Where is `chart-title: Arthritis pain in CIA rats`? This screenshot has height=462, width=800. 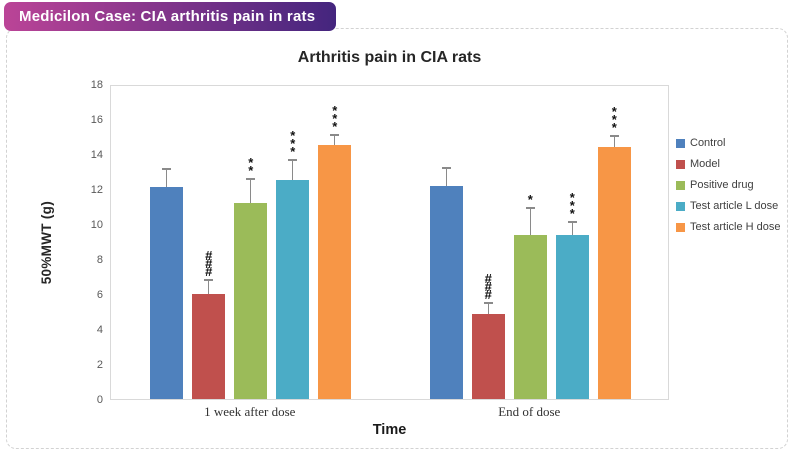 chart-title: Arthritis pain in CIA rats is located at coordinates (389, 57).